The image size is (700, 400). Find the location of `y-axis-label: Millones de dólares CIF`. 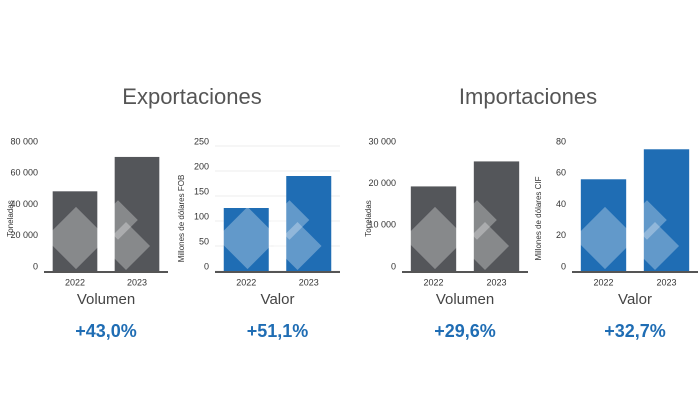

y-axis-label: Millones de dólares CIF is located at coordinates (538, 218).